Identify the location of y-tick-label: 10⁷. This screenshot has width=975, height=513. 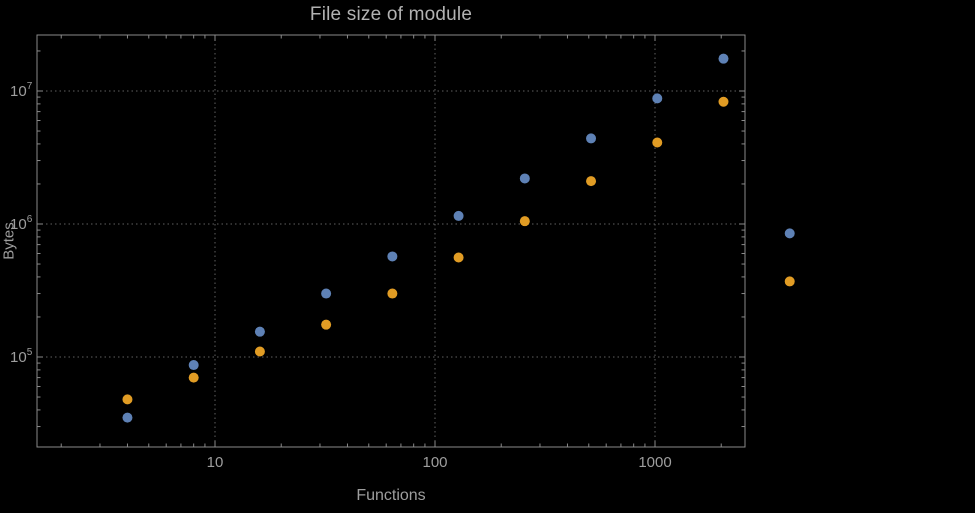
(21, 90).